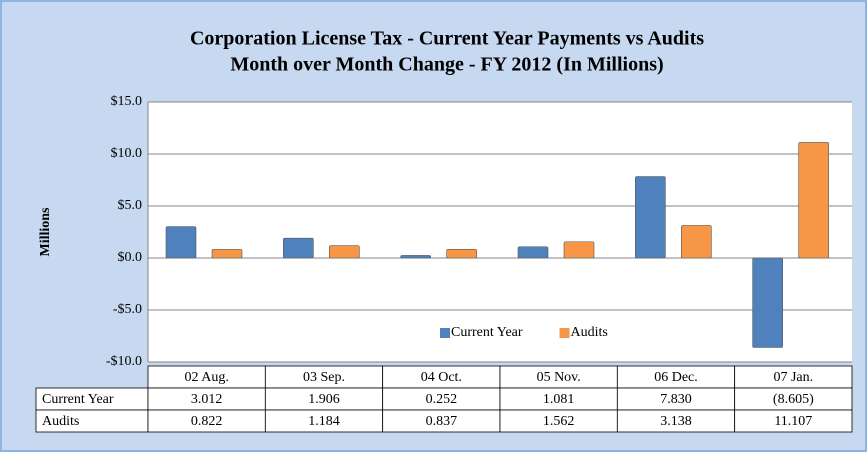  Describe the element at coordinates (127, 309) in the screenshot. I see `y-tick-label: -$5.0` at that location.